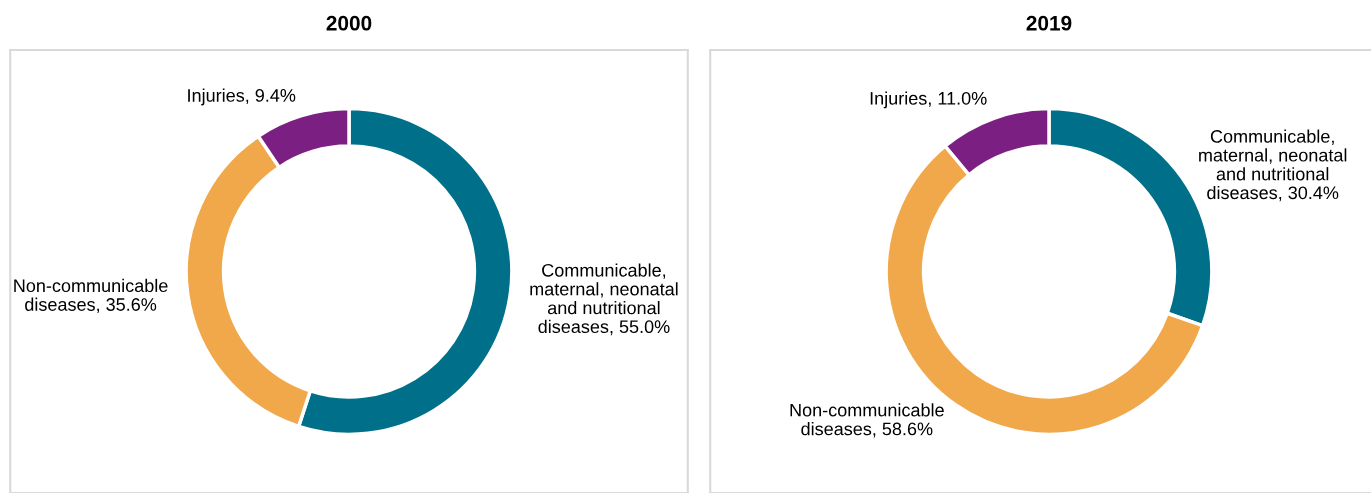 Image resolution: width=1371 pixels, height=493 pixels. I want to click on slice-label: Injuries, 11.0%, so click(928, 100).